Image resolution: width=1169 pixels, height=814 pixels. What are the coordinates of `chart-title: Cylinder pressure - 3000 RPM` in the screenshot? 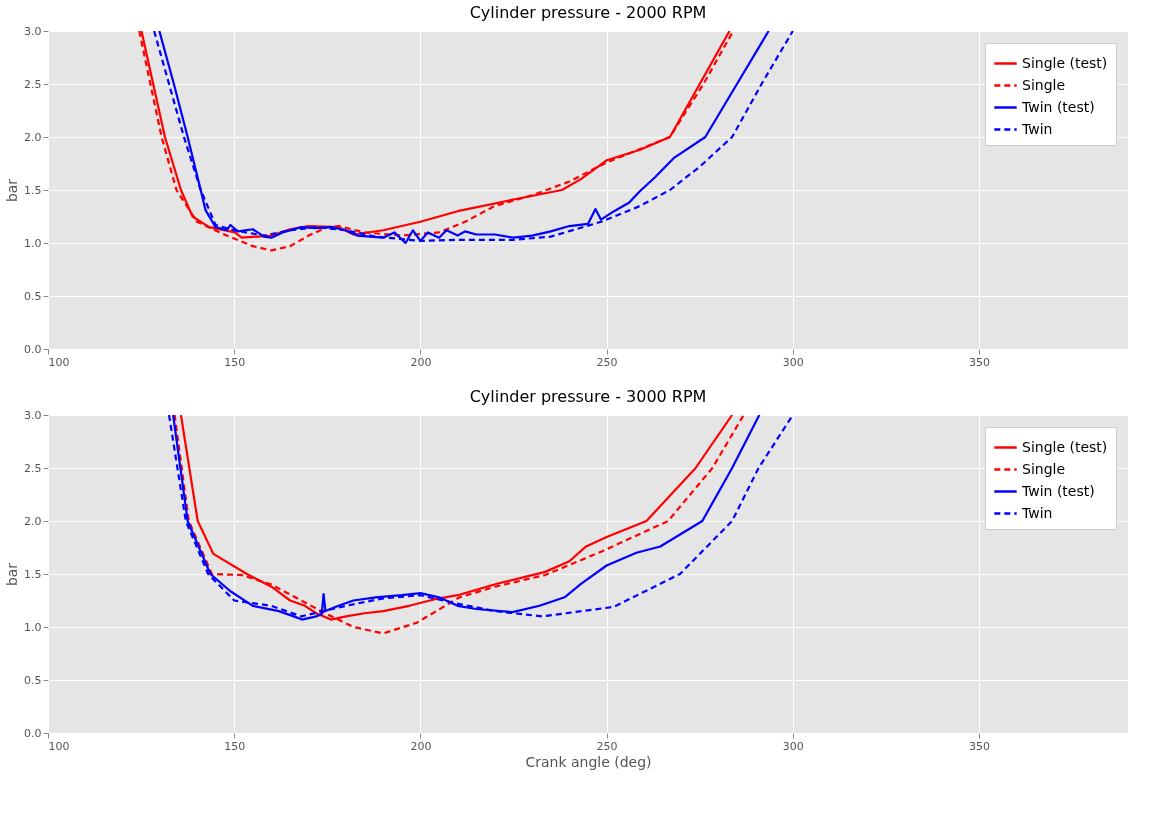 It's located at (588, 396).